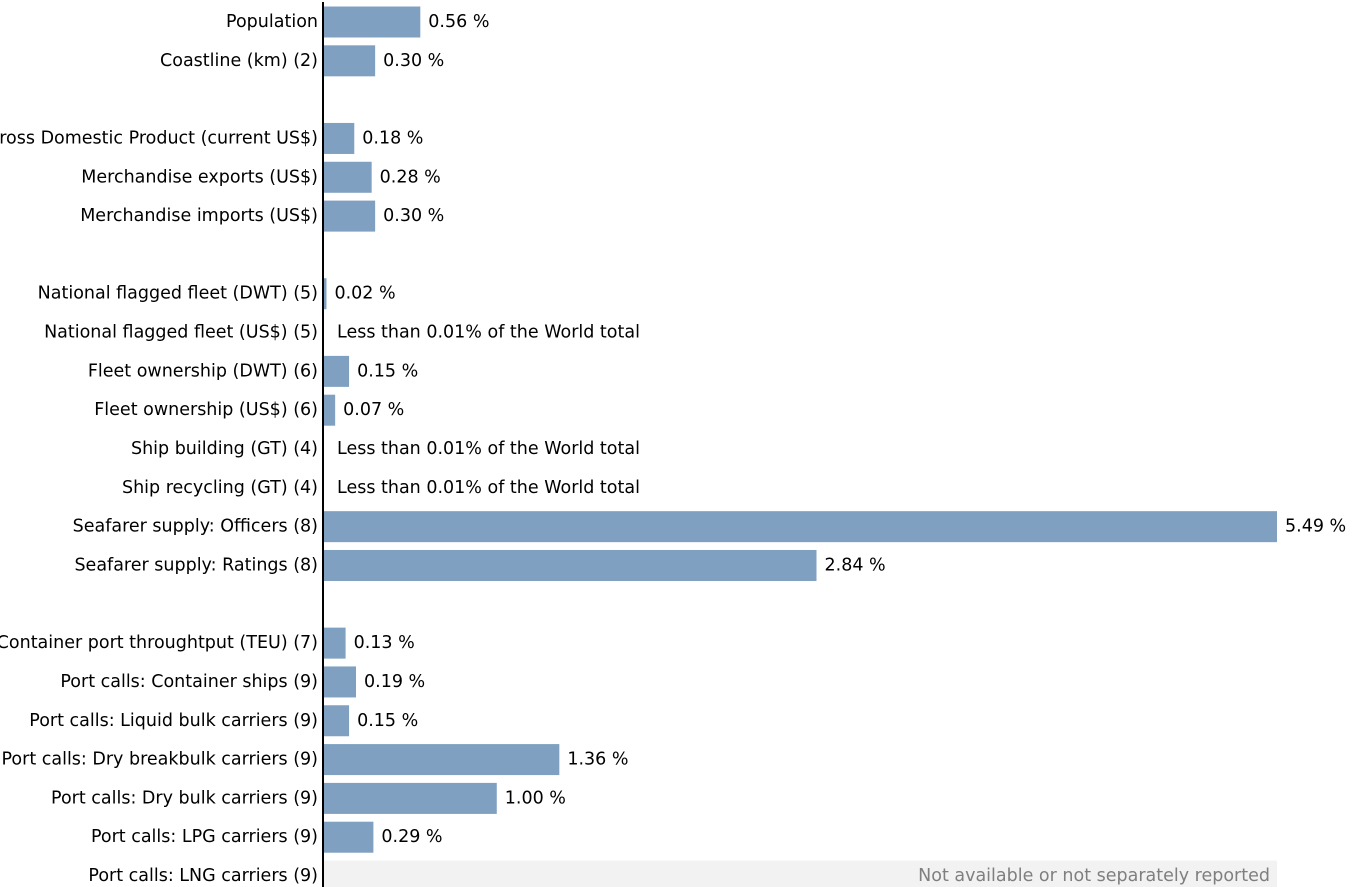 Image resolution: width=1365 pixels, height=887 pixels. Describe the element at coordinates (195, 527) in the screenshot. I see `category-label: Seafarer supply: Officers (8)` at that location.